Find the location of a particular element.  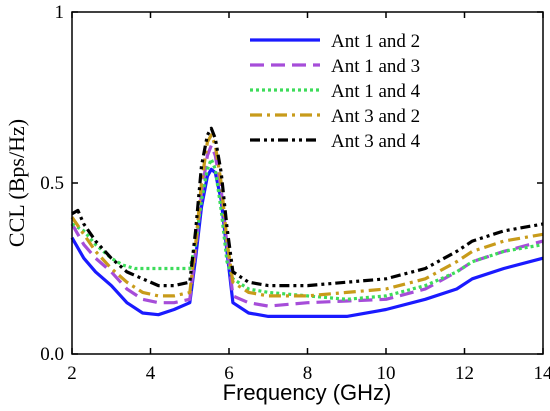

x-tick-label: 6 is located at coordinates (229, 373).